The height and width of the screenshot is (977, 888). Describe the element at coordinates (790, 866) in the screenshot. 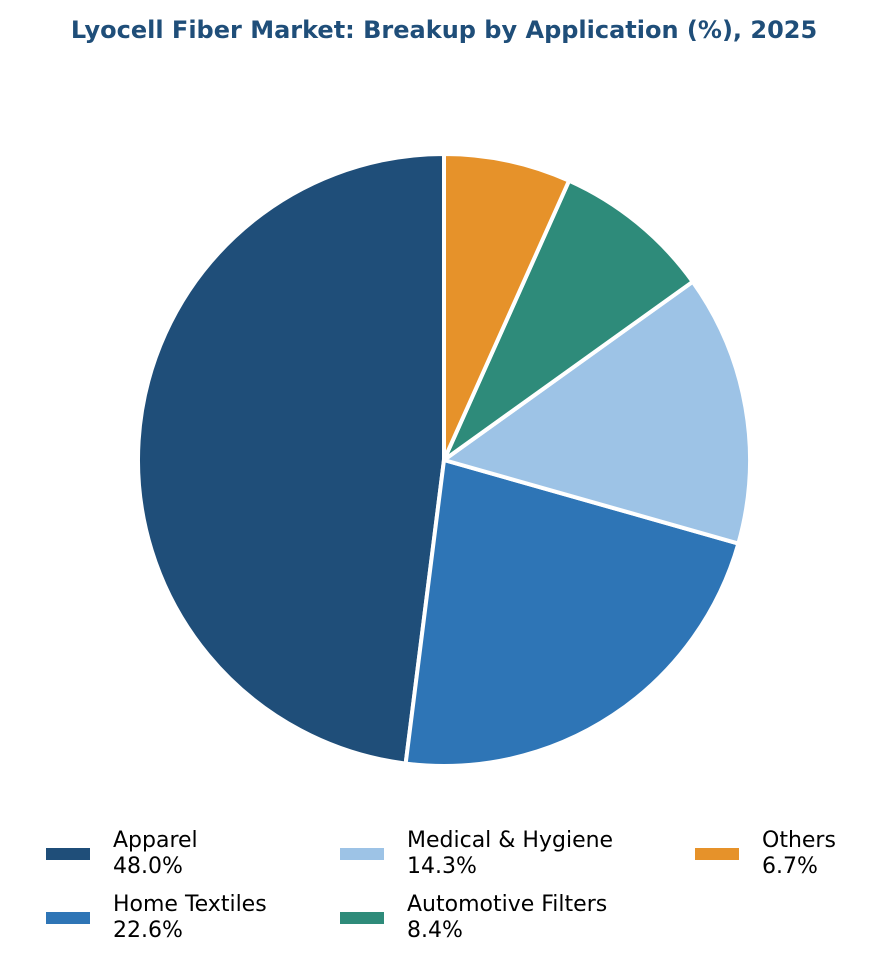

I see `legend-value: 6.7%` at that location.